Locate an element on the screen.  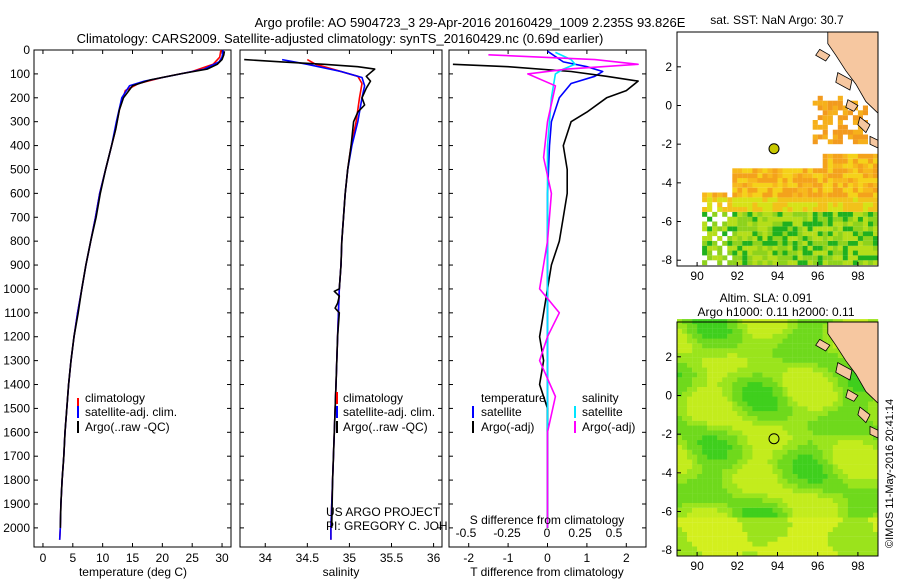
x-tick-label: 34.5 is located at coordinates (308, 558).